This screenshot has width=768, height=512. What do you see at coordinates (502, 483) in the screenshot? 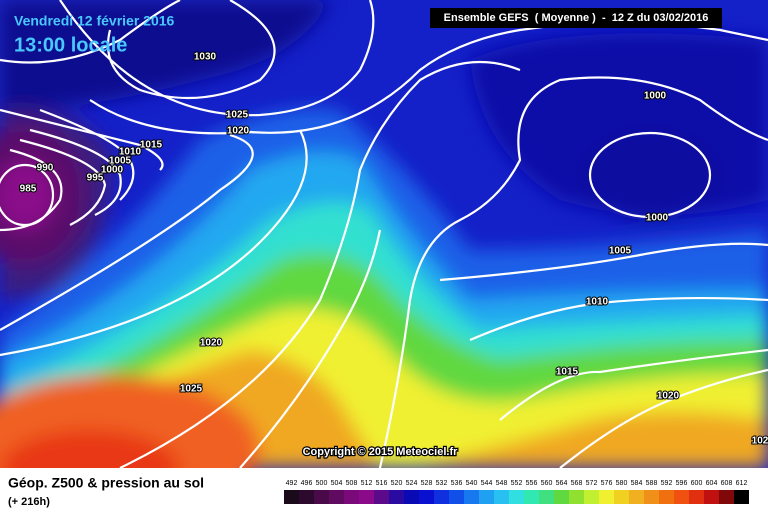
I see `colorbar-label: 548` at bounding box center [502, 483].